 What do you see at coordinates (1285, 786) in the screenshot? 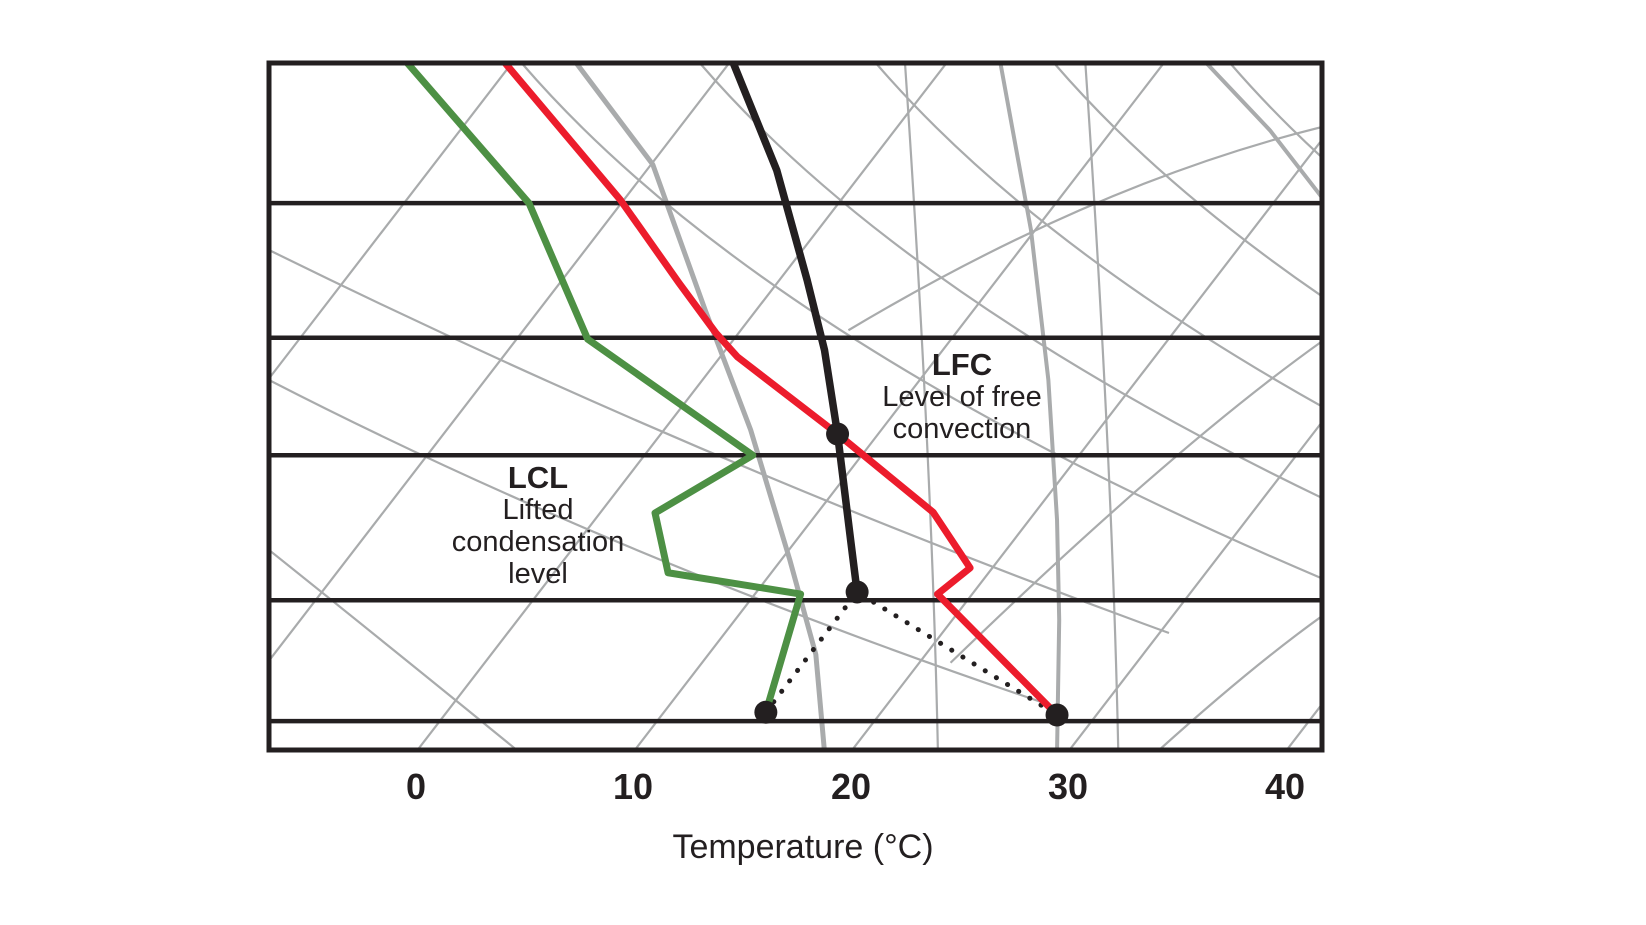
I see `x-tick-40: 40` at bounding box center [1285, 786].